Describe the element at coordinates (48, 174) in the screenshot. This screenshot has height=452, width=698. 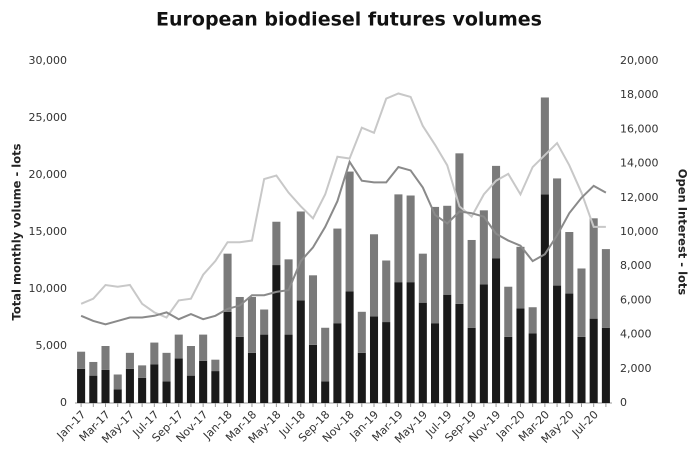
I see `y-tick-label: 20,000` at that location.